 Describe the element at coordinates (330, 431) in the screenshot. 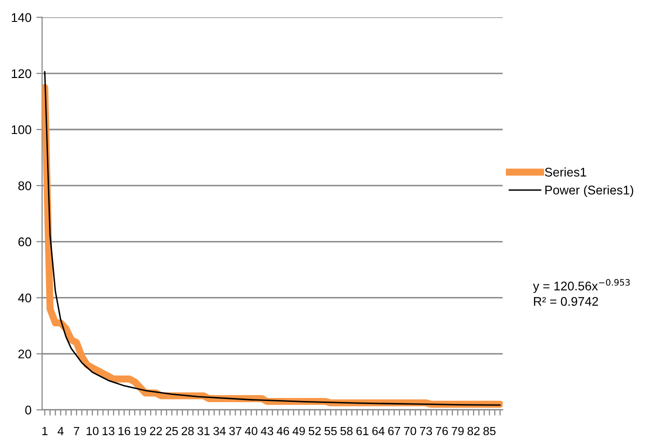

I see `x-tick-label: 55` at that location.